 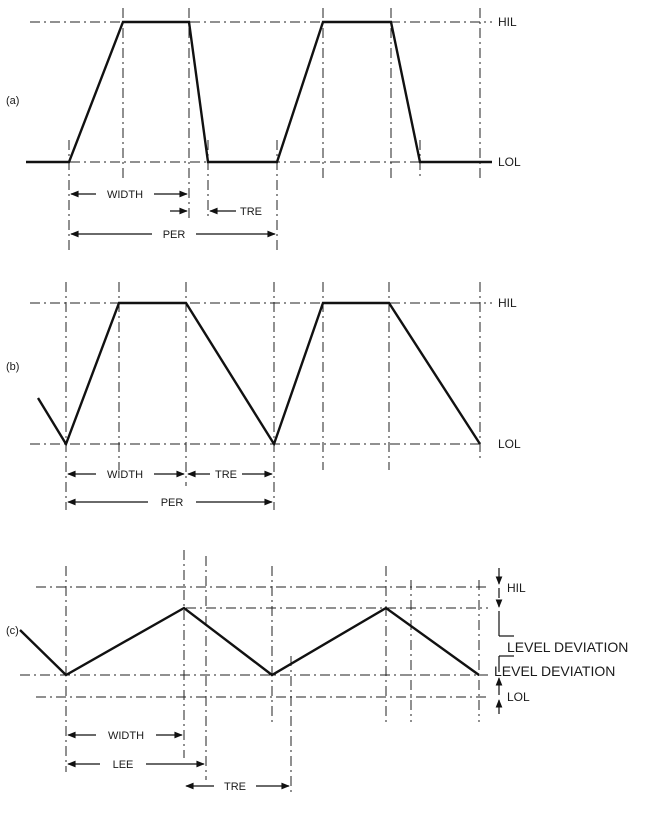 I want to click on panel-a-tre-dimension: TRE, so click(x=235, y=212).